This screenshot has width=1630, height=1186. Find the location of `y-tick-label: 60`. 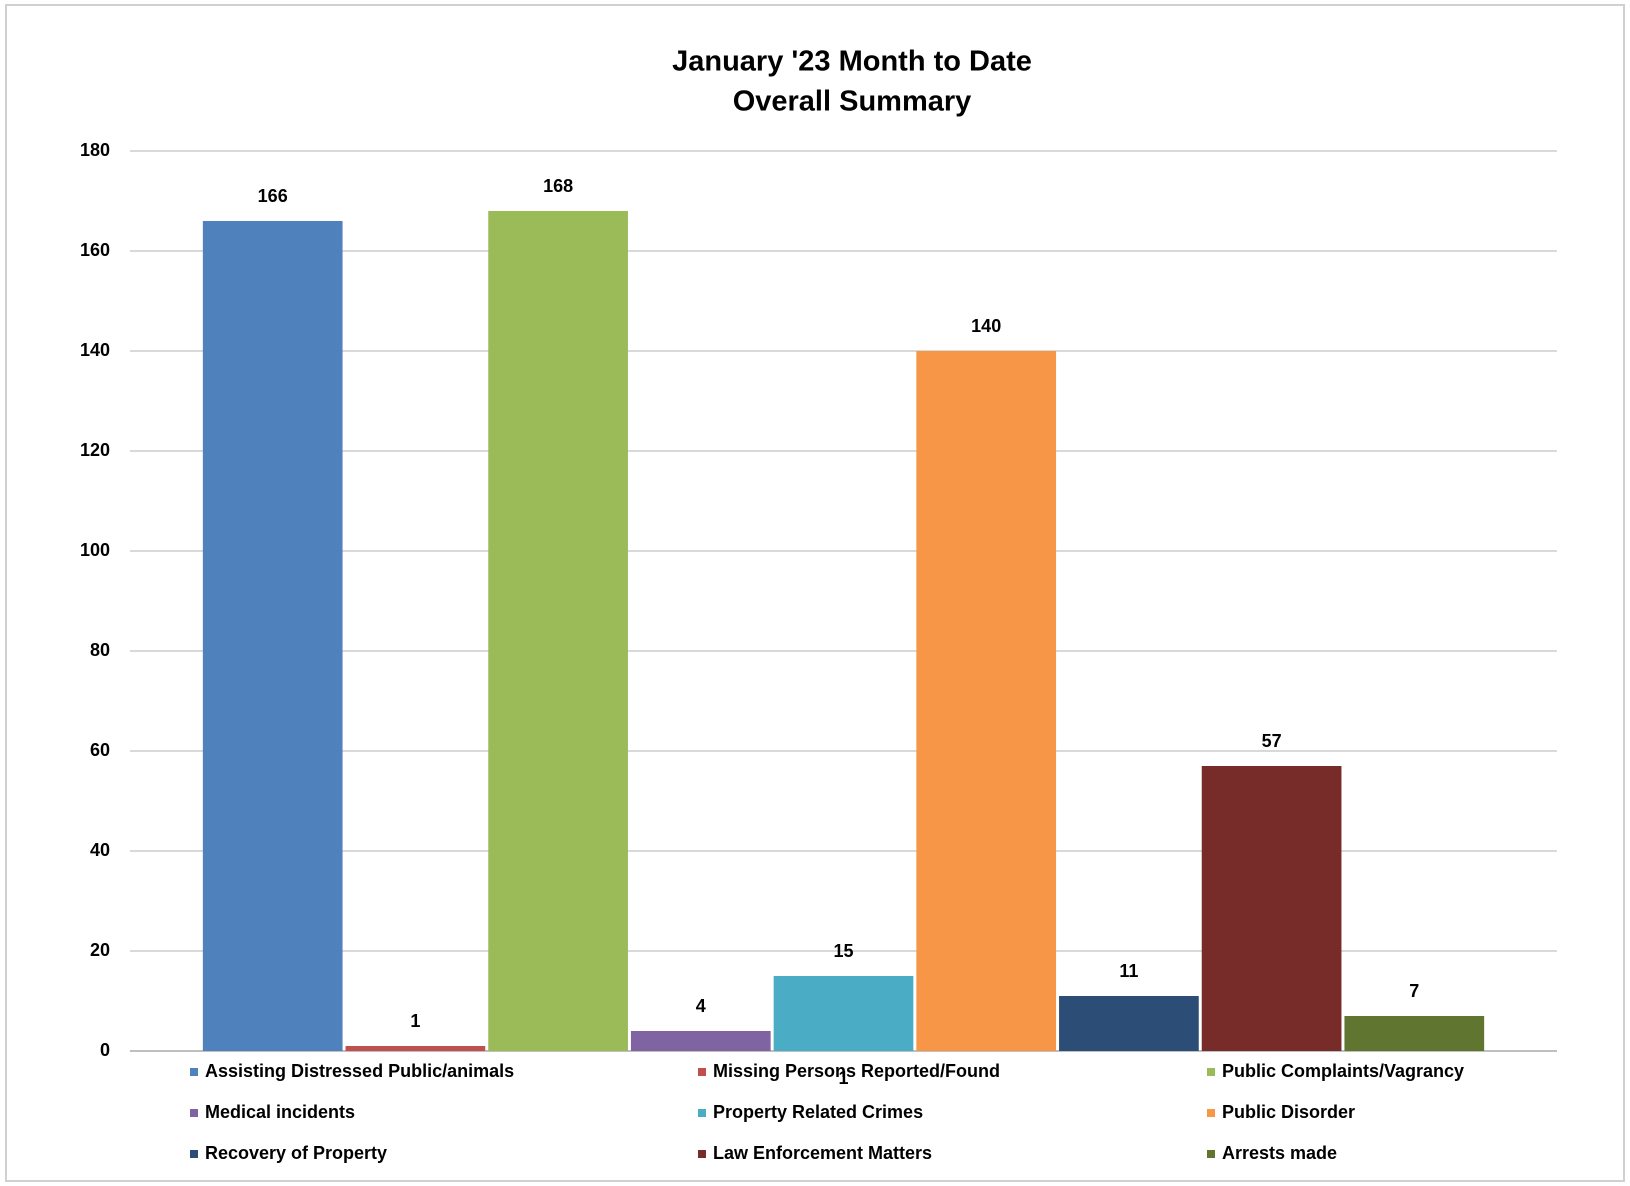

y-tick-label: 60 is located at coordinates (100, 750).